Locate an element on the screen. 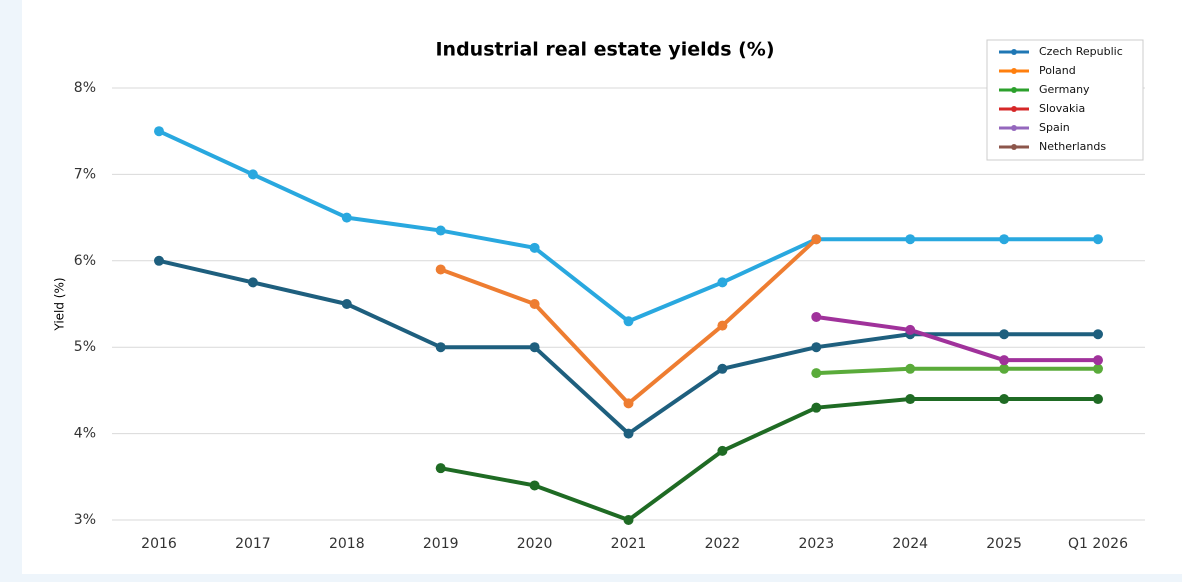  legend-label: Spain is located at coordinates (1054, 127).